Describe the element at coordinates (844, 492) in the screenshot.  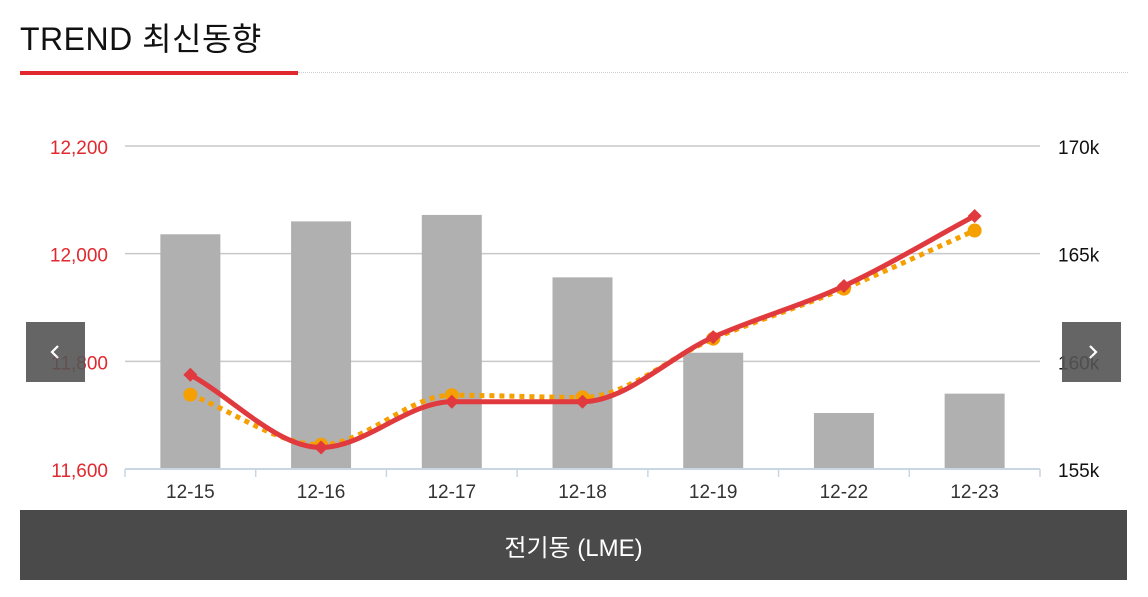
I see `x-axis-tick-label: 12-22` at that location.